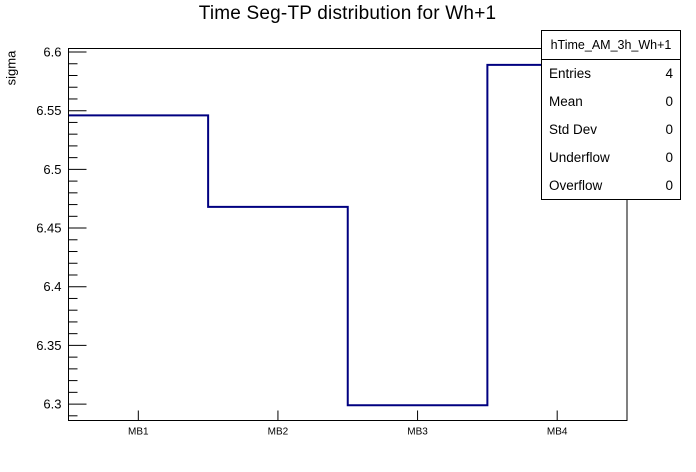 Image resolution: width=696 pixels, height=472 pixels. I want to click on stats-label: Overflow, so click(576, 185).